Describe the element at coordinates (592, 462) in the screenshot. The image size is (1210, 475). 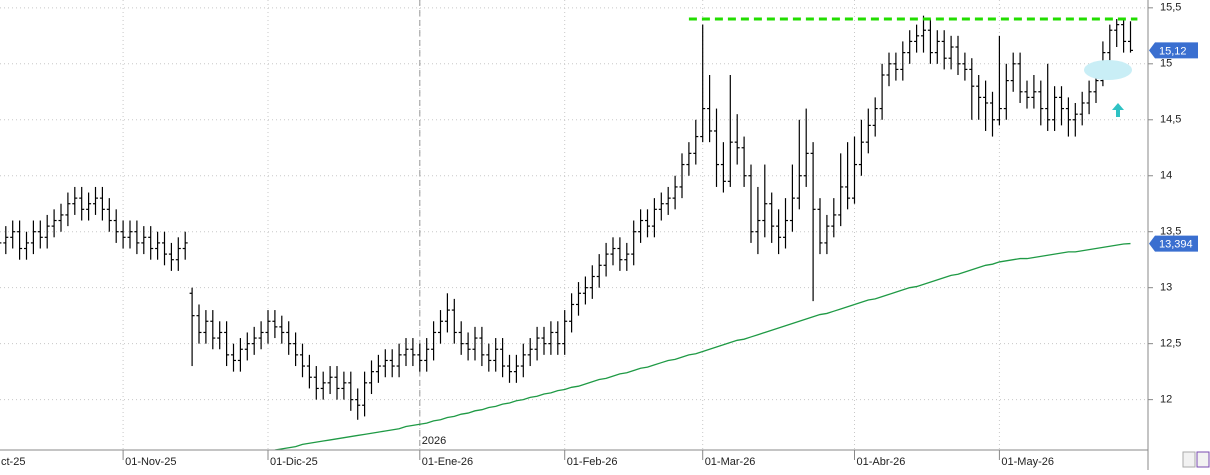
I see `x-tick-label: 01-Feb-26` at that location.